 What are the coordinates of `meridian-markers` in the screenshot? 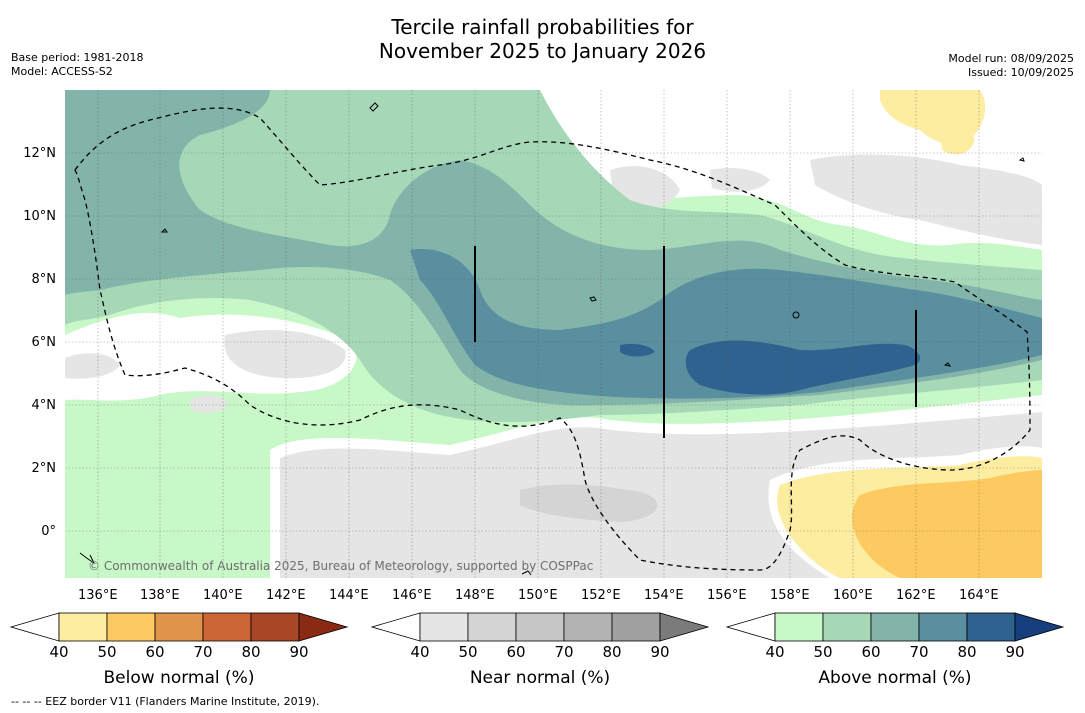 It's located at (695, 342).